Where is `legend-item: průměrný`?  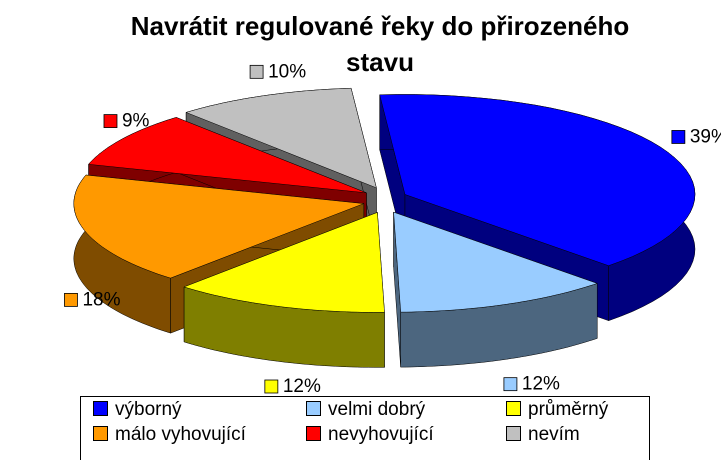 legend-item: průměrný is located at coordinates (557, 410).